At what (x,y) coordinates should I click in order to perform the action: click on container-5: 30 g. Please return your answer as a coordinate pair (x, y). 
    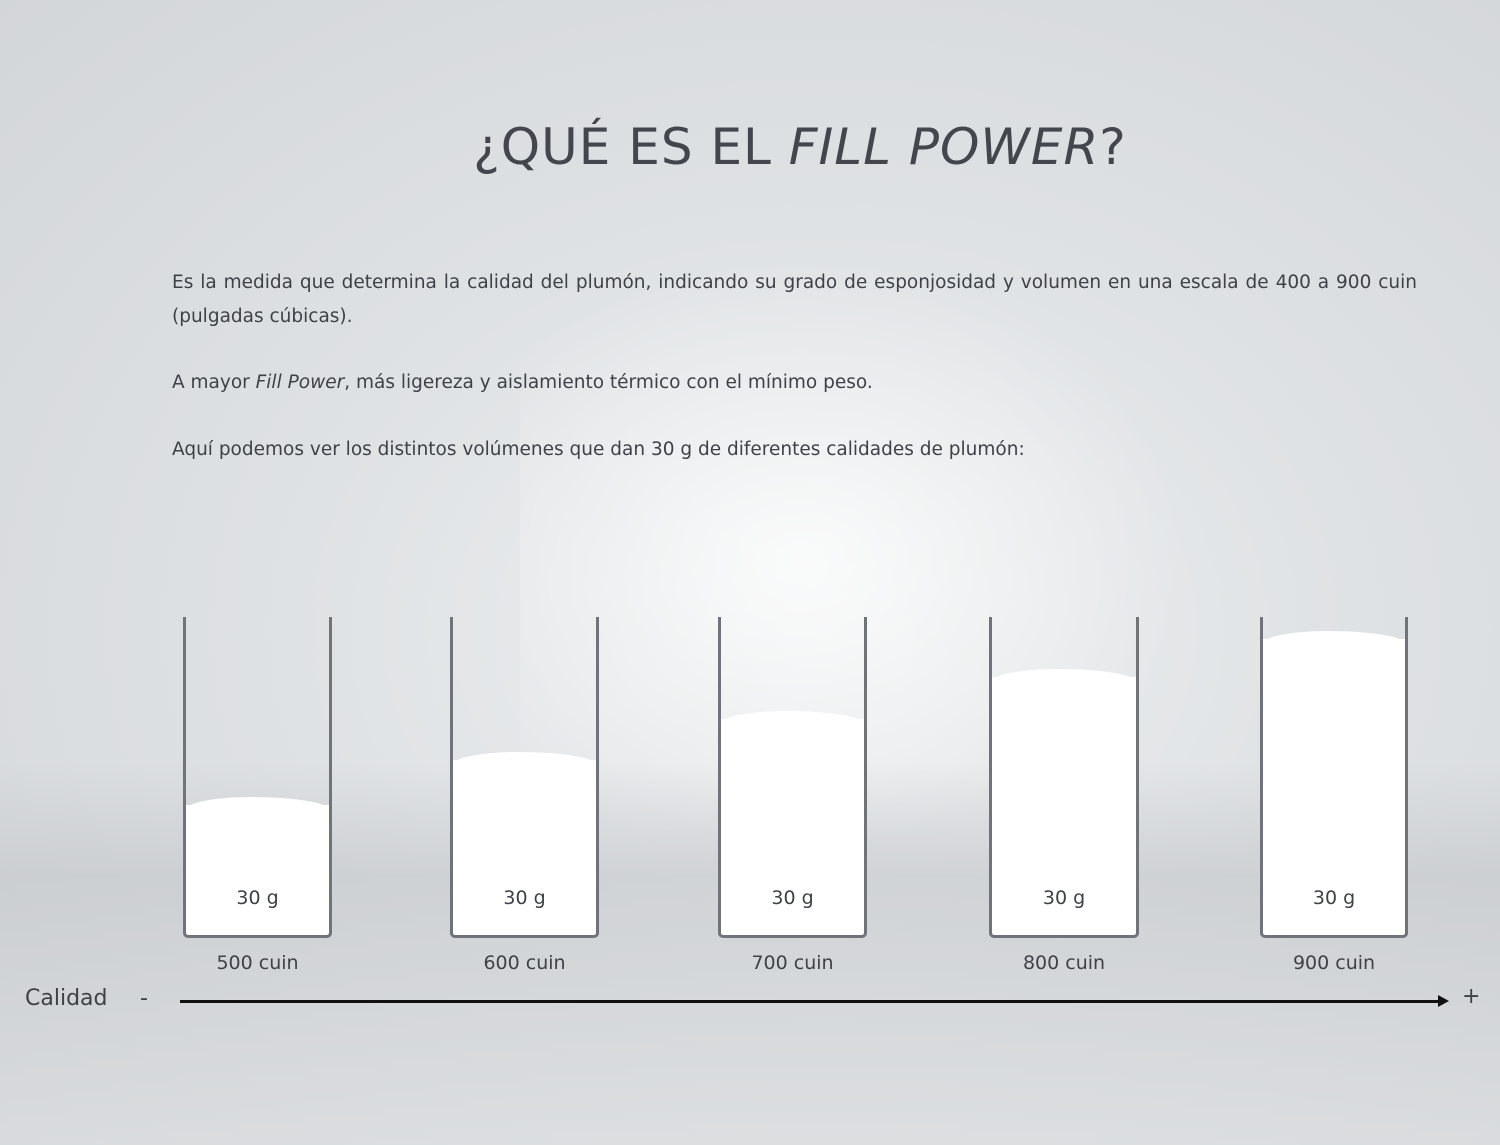
    Looking at the image, I should click on (1334, 777).